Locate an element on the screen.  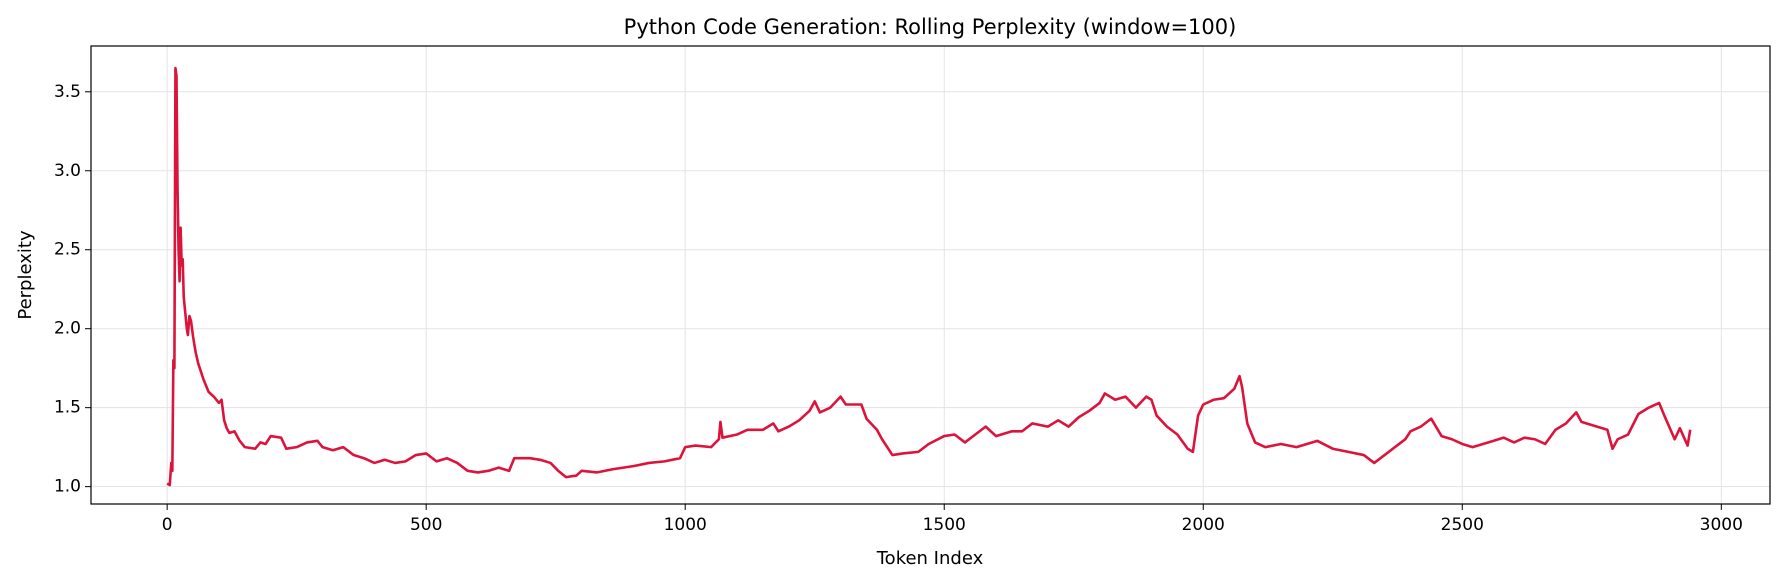
y-tick-label: 1.5 is located at coordinates (67, 408).